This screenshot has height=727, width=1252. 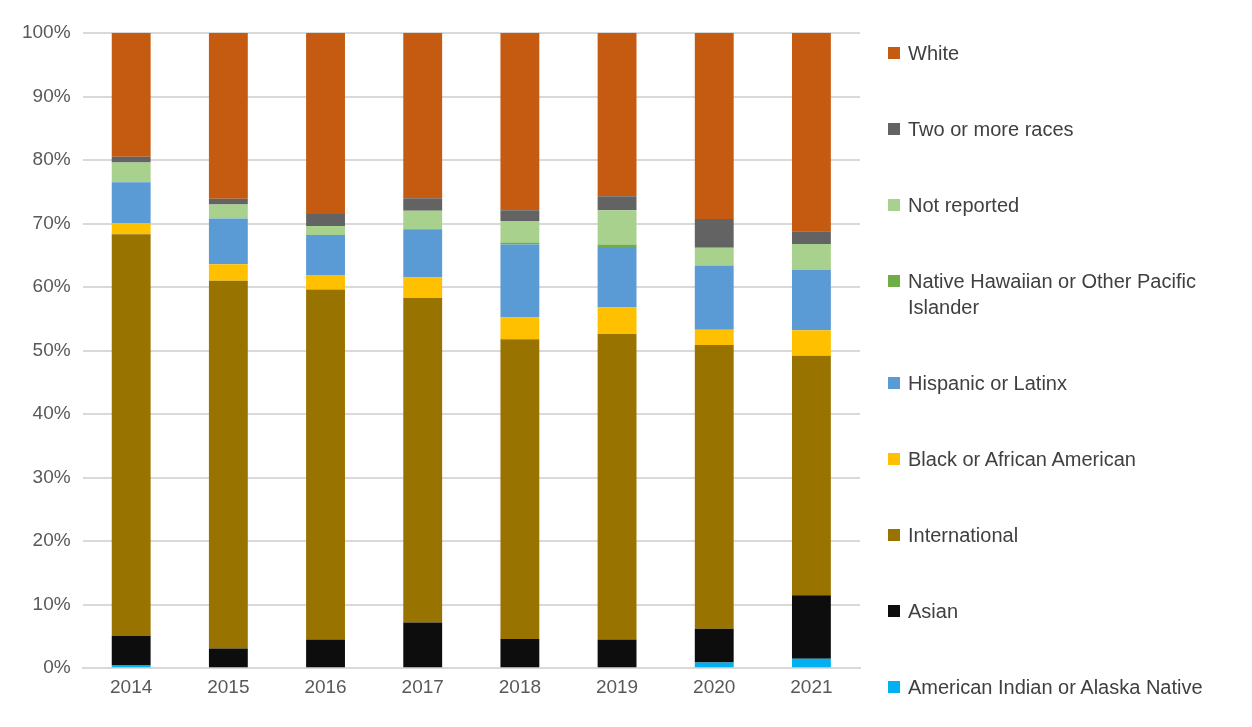 I want to click on legend-label: Native Hawaiian or Other Pacific Islander, so click(x=1052, y=294).